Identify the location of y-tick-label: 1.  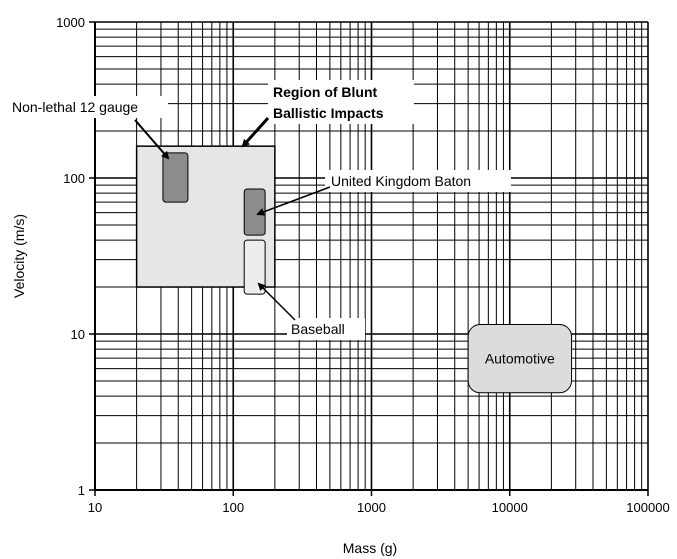
(81, 490).